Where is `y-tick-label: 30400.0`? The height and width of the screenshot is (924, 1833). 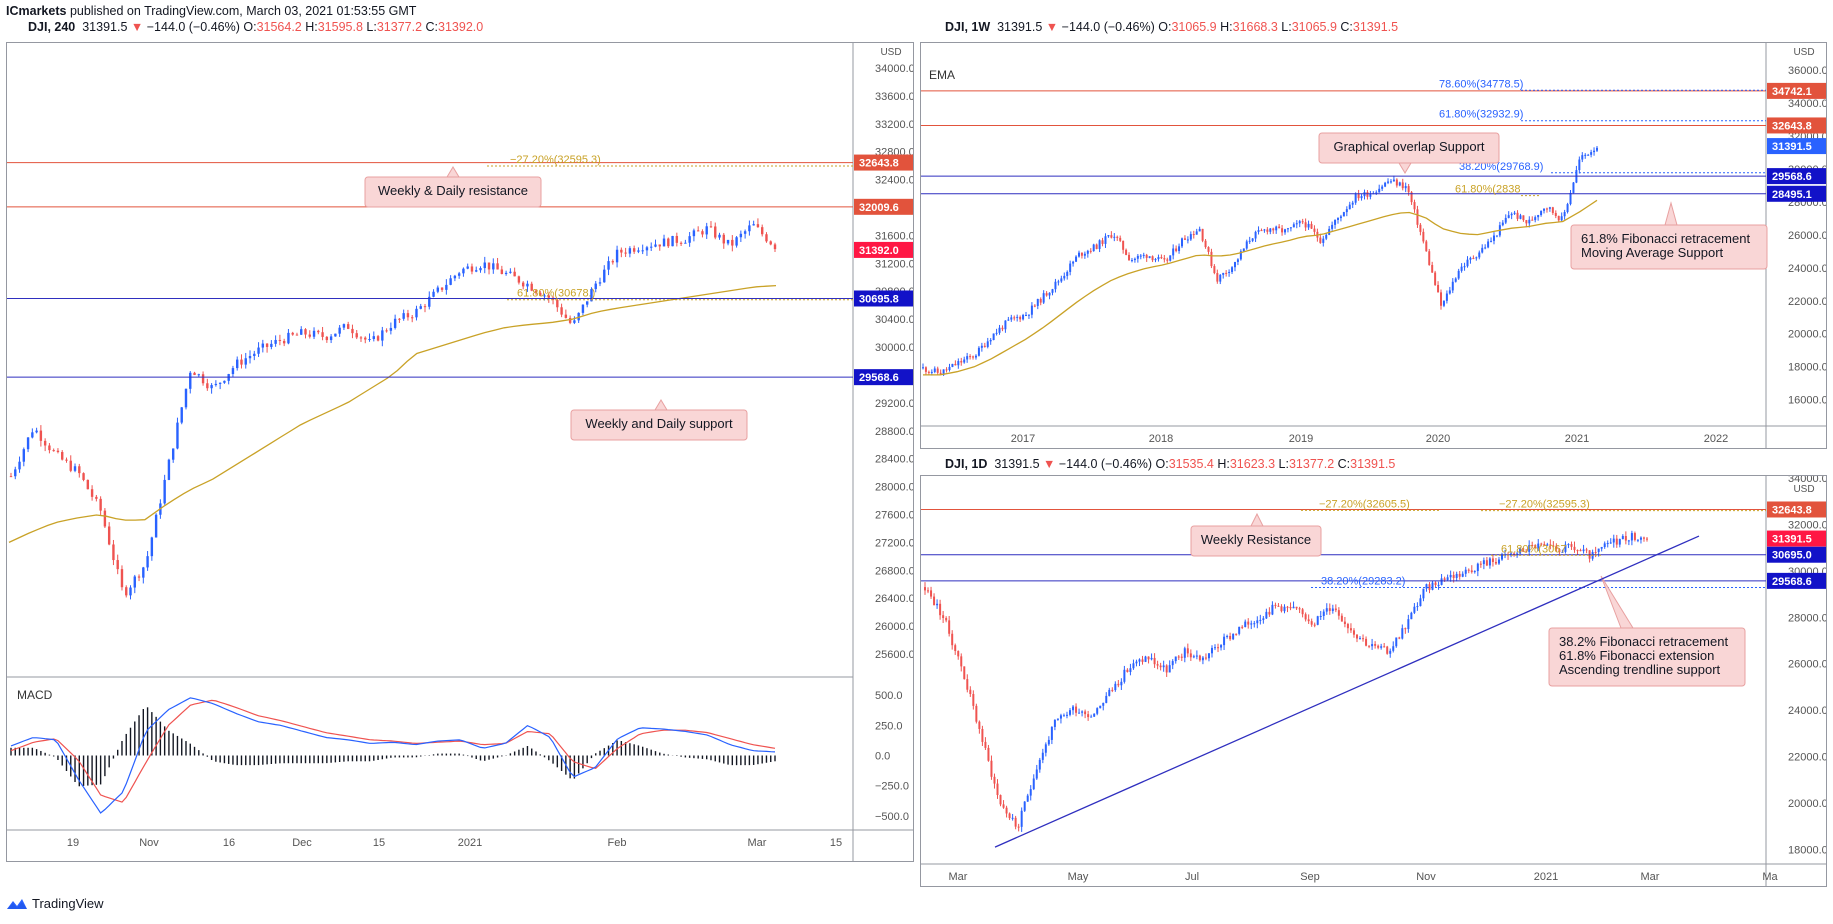
y-tick-label: 30400.0 is located at coordinates (894, 320).